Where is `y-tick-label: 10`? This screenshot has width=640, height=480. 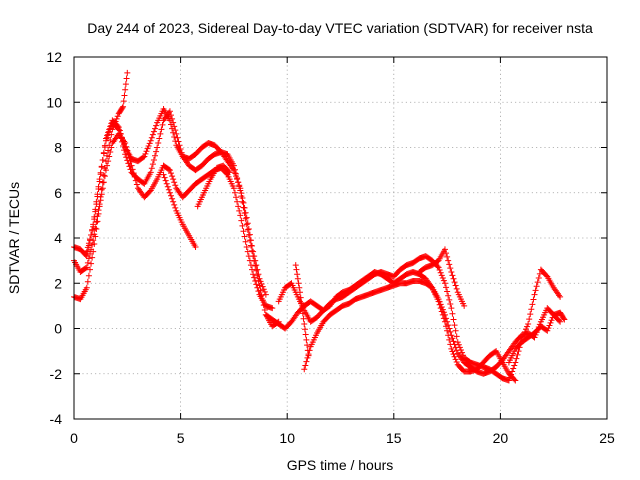
y-tick-label: 10 is located at coordinates (54, 102).